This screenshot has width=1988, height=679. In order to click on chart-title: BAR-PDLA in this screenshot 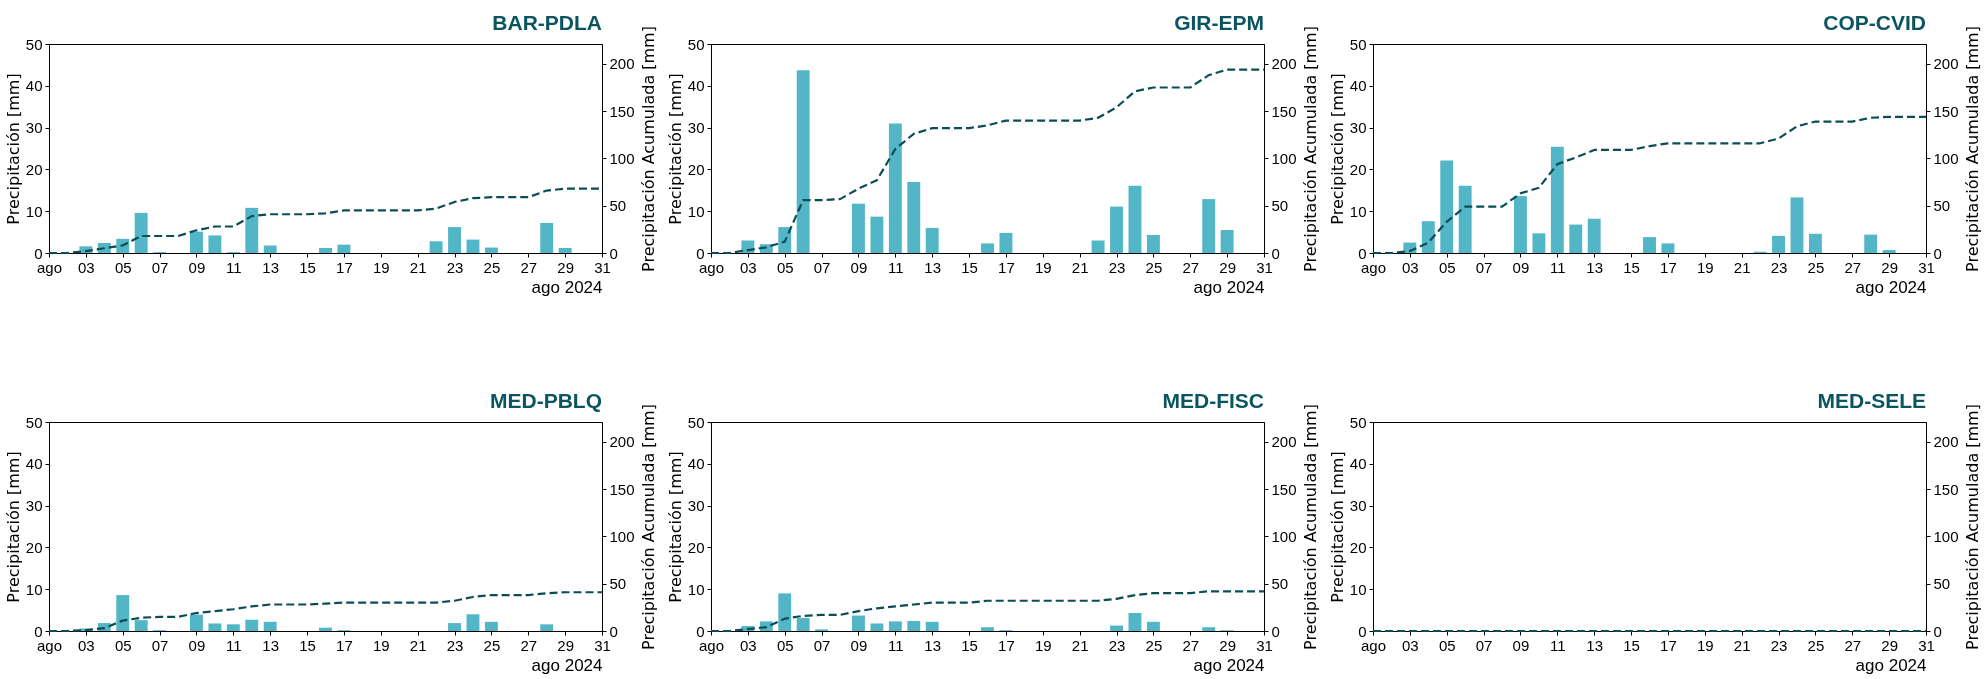, I will do `click(547, 22)`.